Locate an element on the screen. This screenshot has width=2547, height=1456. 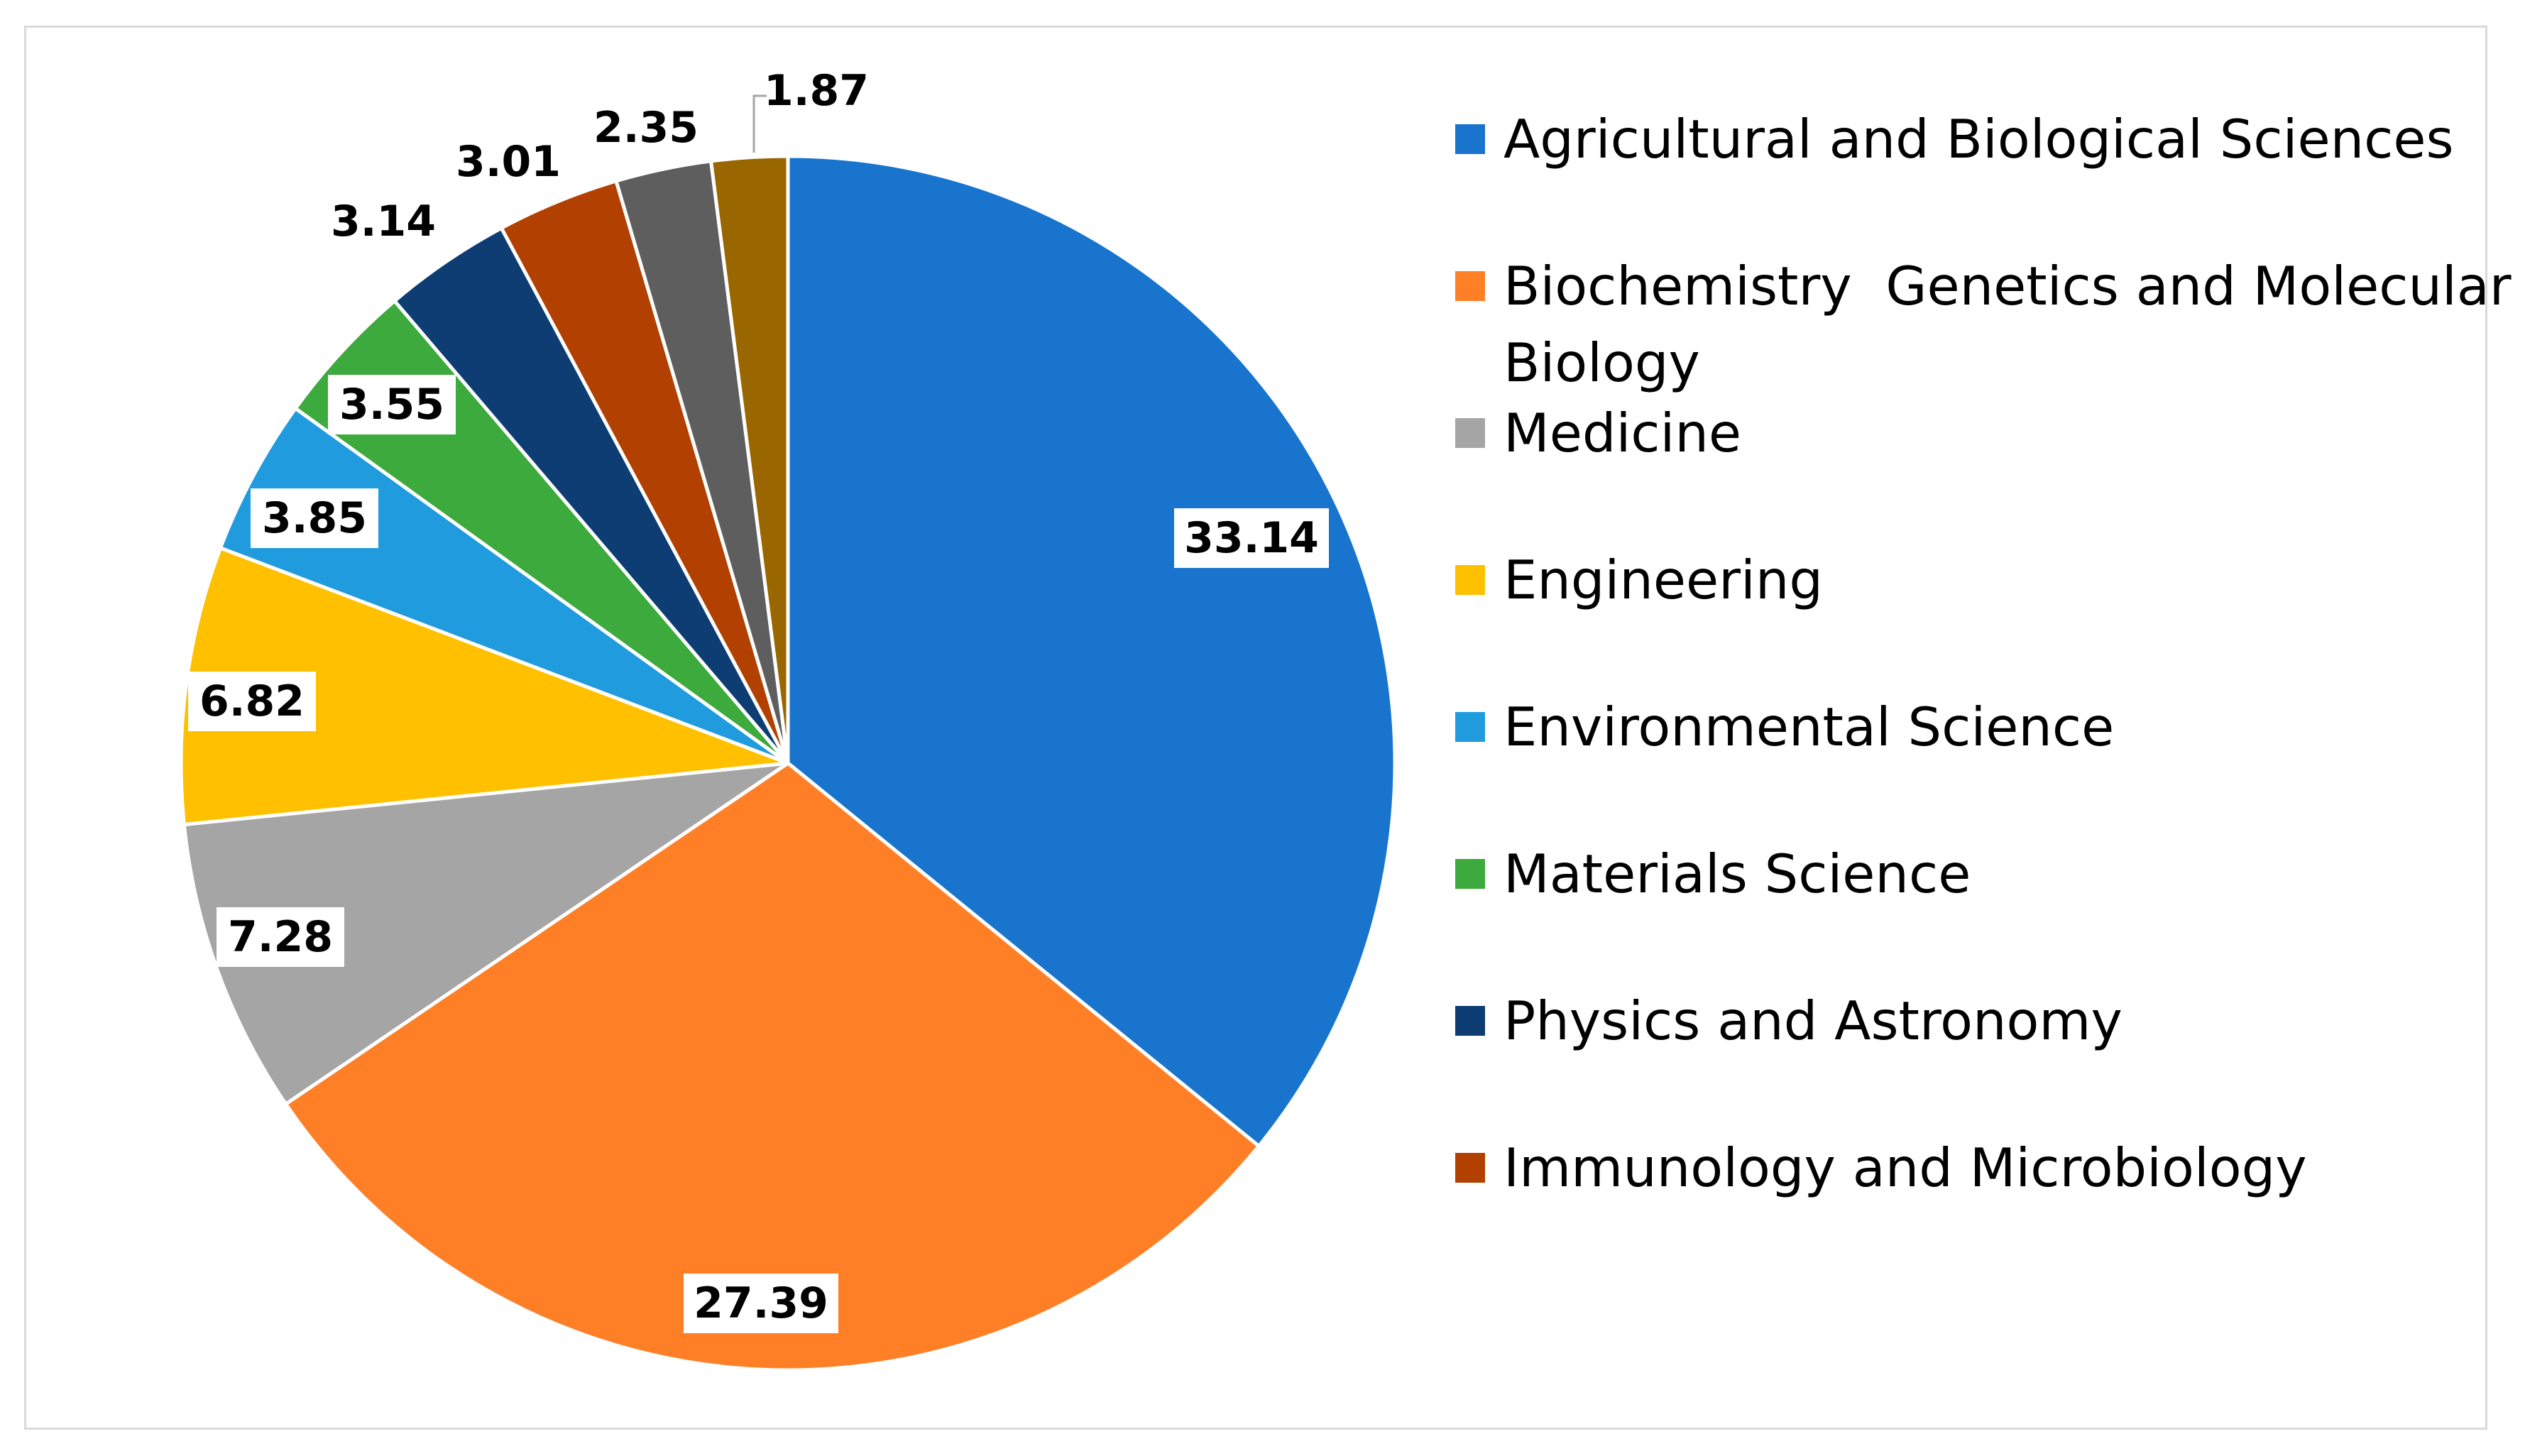
leader-lines is located at coordinates (759, 123).